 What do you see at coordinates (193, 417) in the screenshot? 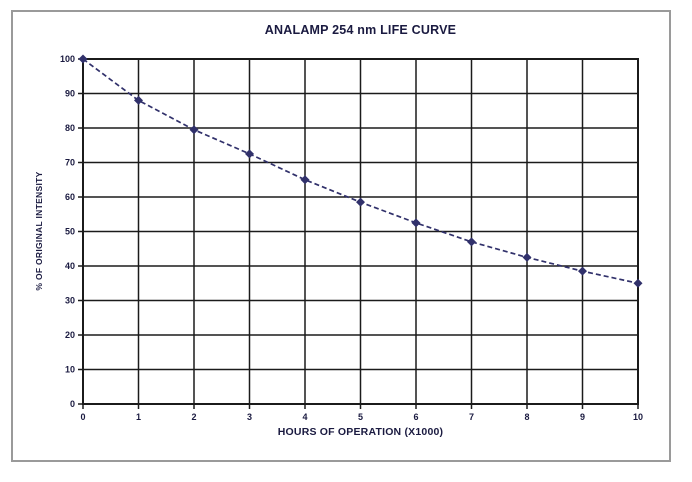
I see `x-tick-label: 2` at bounding box center [193, 417].